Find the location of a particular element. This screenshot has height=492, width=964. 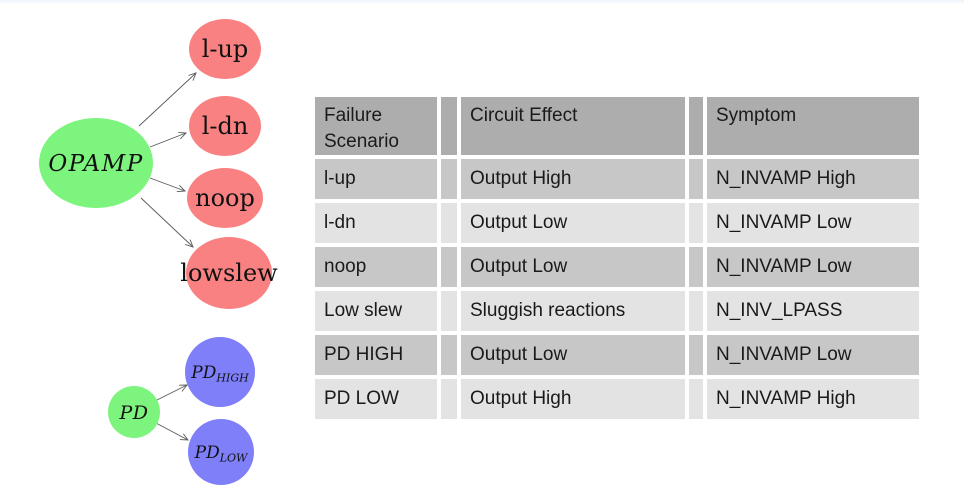

opamp-node-label: OPAMP is located at coordinates (95, 164).